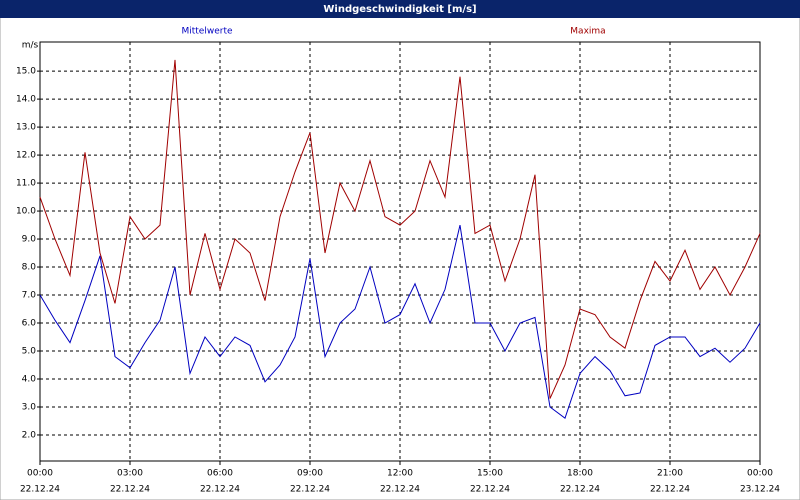 The width and height of the screenshot is (800, 500). I want to click on x-tick-label: 09:00, so click(310, 474).